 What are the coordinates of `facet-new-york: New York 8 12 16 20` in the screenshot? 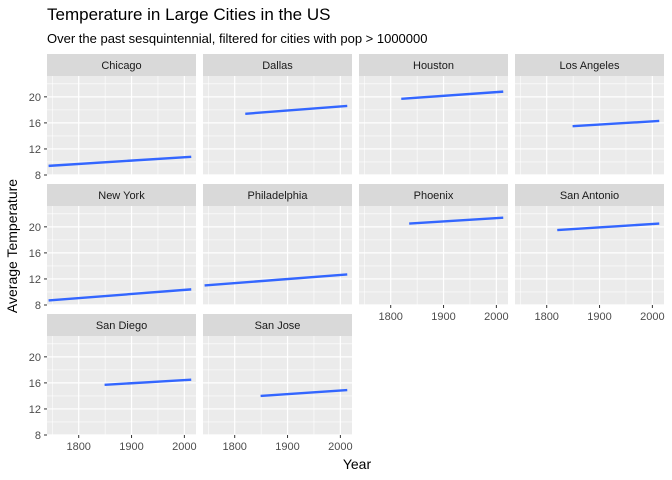 It's located at (112, 248).